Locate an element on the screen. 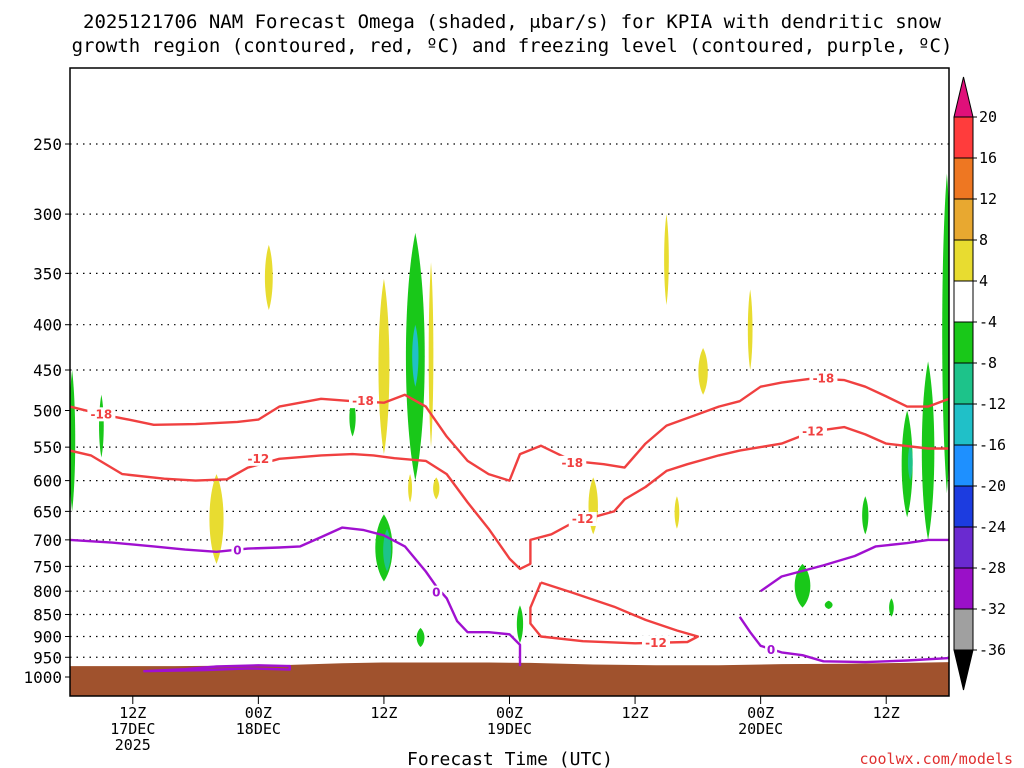  contour-freezing-level is located at coordinates (296, 596).